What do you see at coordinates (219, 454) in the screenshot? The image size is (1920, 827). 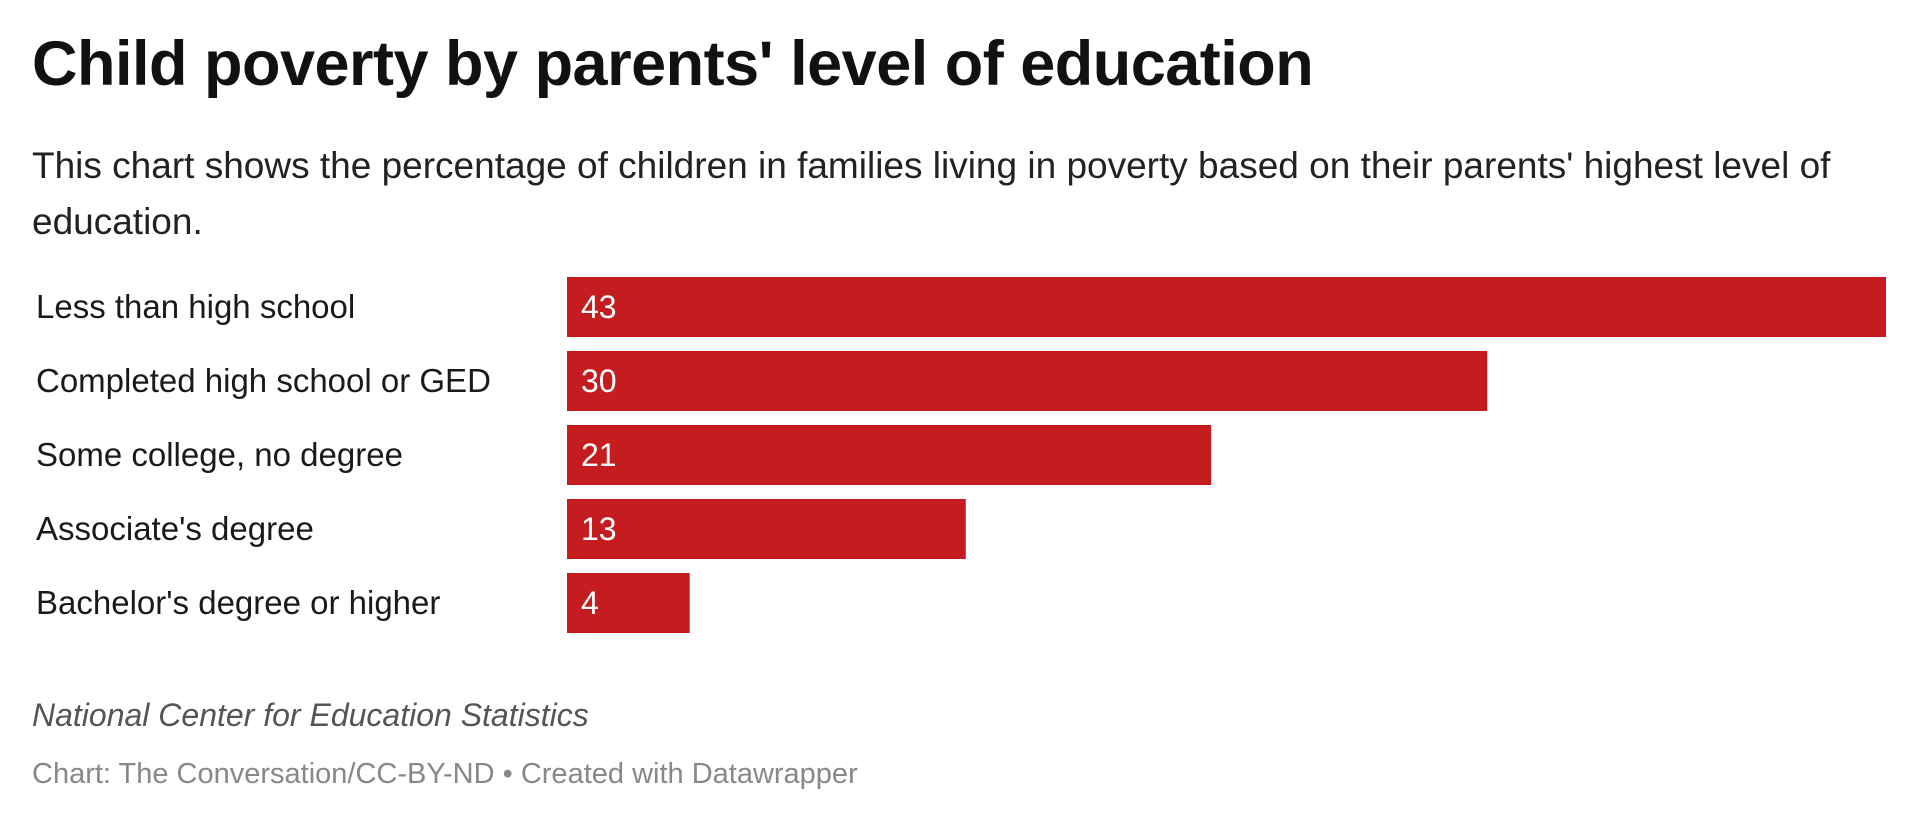 I see `category-label: Some college, no degree` at bounding box center [219, 454].